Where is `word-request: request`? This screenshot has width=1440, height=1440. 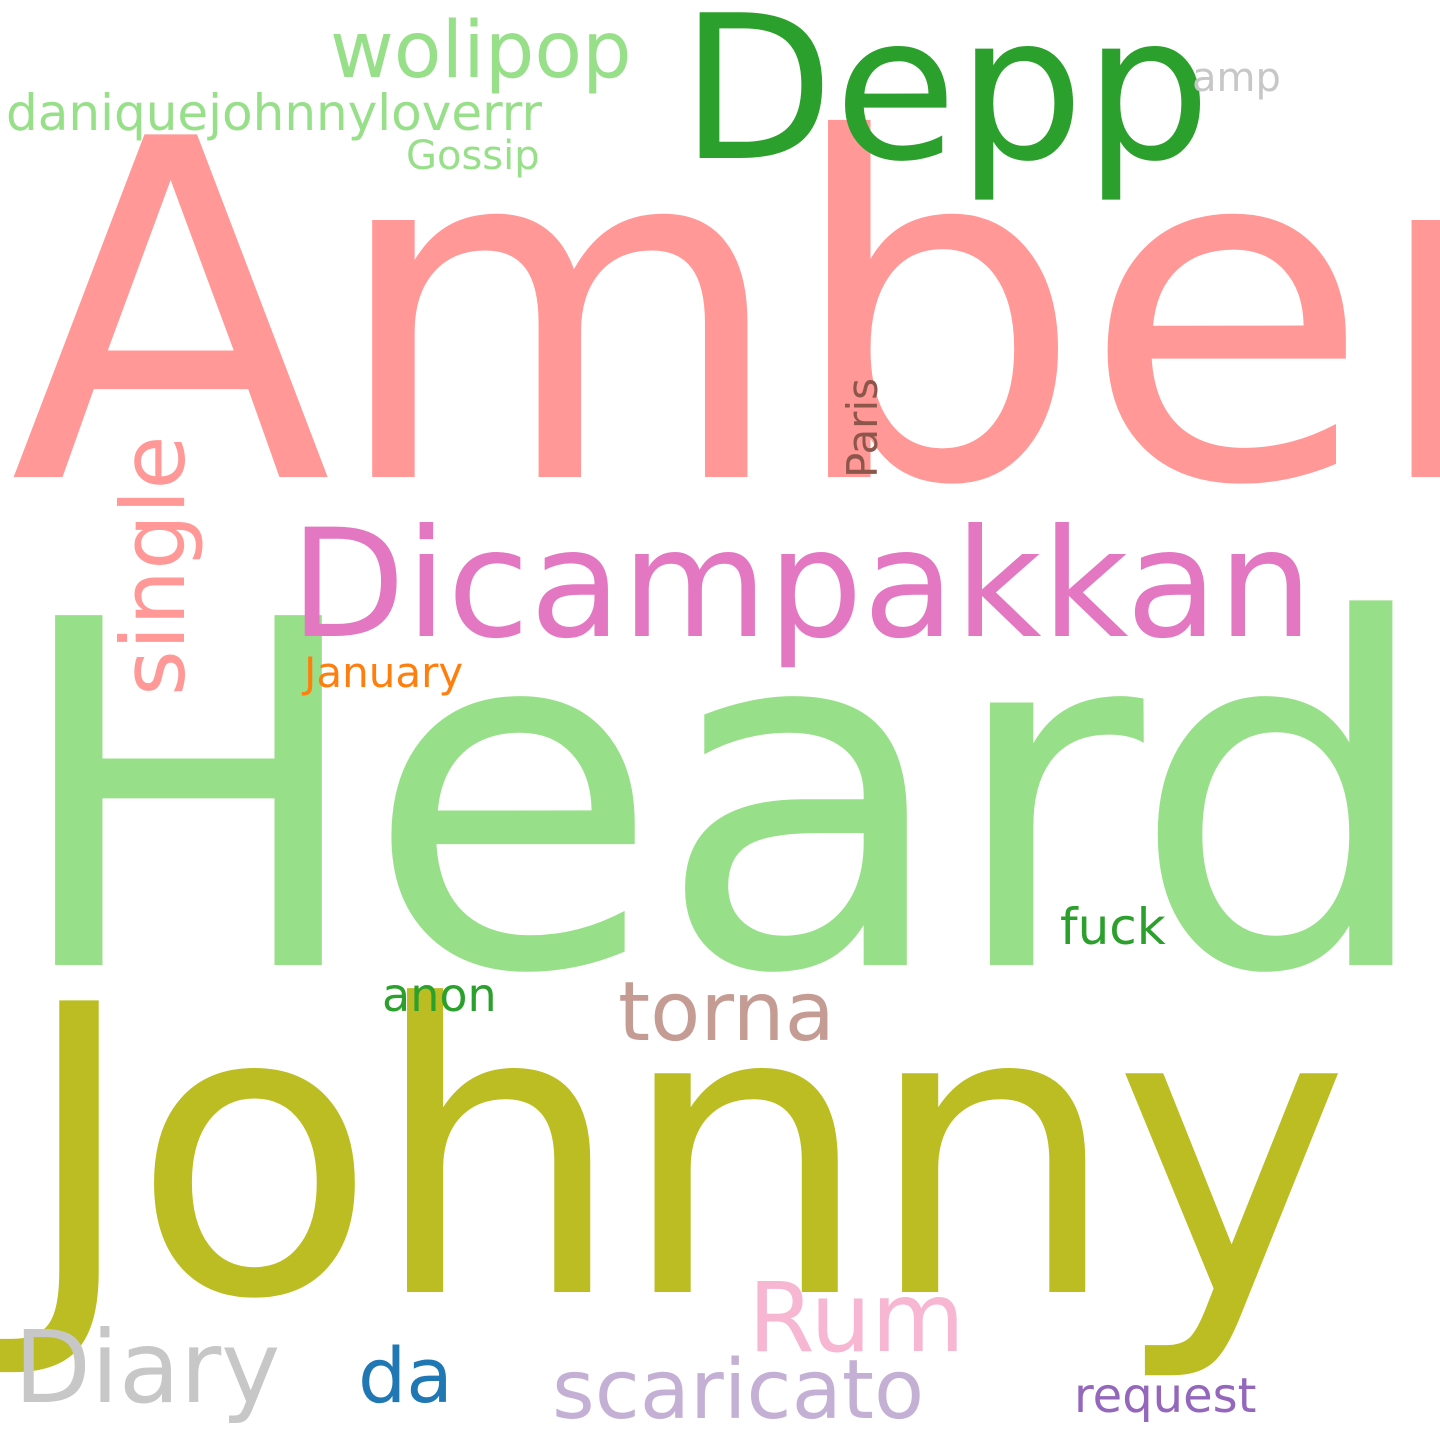
word-request: request is located at coordinates (1165, 1396).